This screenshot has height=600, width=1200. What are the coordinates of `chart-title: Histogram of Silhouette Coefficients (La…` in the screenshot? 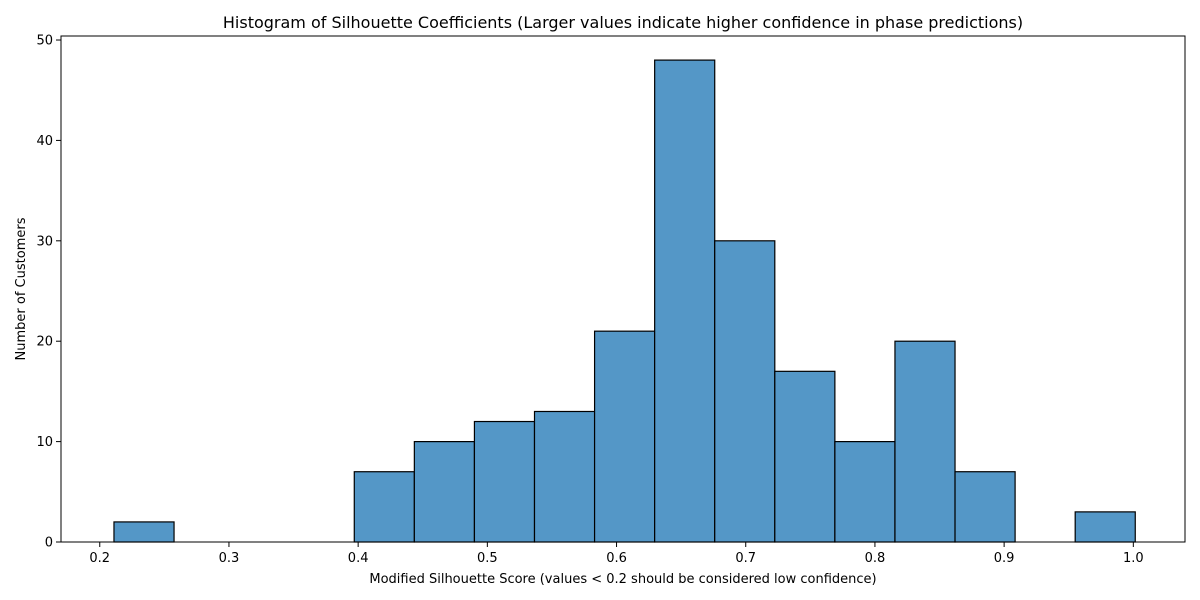 It's located at (623, 22).